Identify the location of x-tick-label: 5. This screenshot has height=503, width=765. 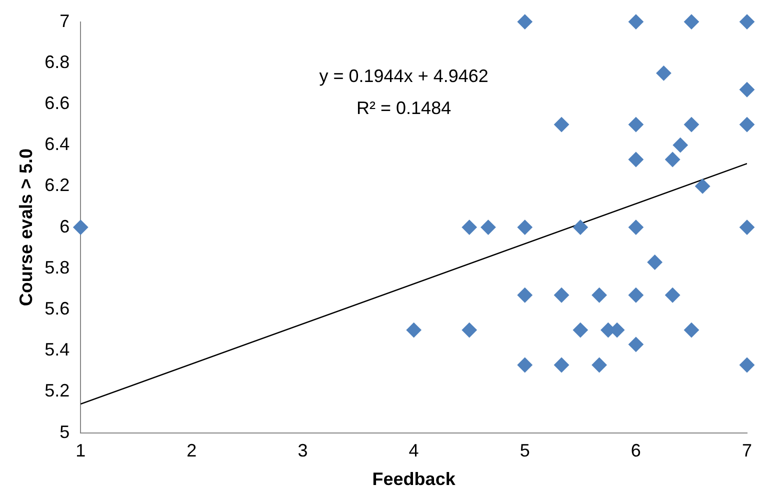
(525, 450).